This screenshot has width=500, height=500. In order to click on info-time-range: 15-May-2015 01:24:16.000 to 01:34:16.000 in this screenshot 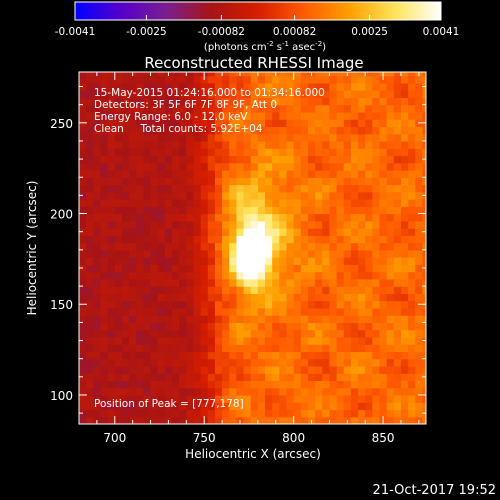, I will do `click(209, 93)`.